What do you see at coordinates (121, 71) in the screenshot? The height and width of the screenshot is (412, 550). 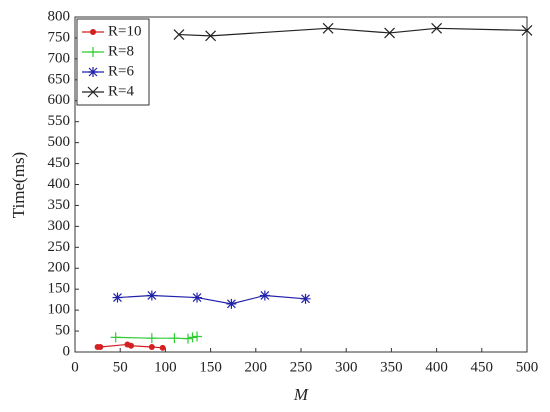 I see `legend-label: R=6` at bounding box center [121, 71].